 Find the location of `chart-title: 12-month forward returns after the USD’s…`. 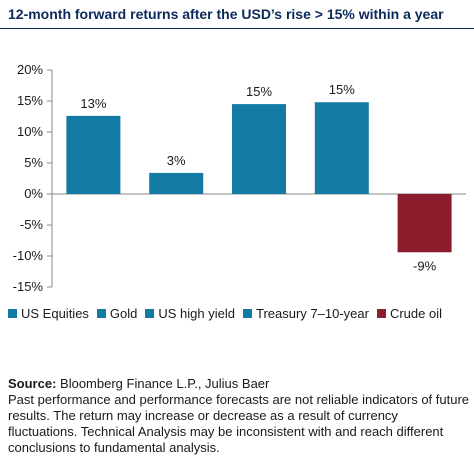

chart-title: 12-month forward returns after the USD’s… is located at coordinates (226, 14).